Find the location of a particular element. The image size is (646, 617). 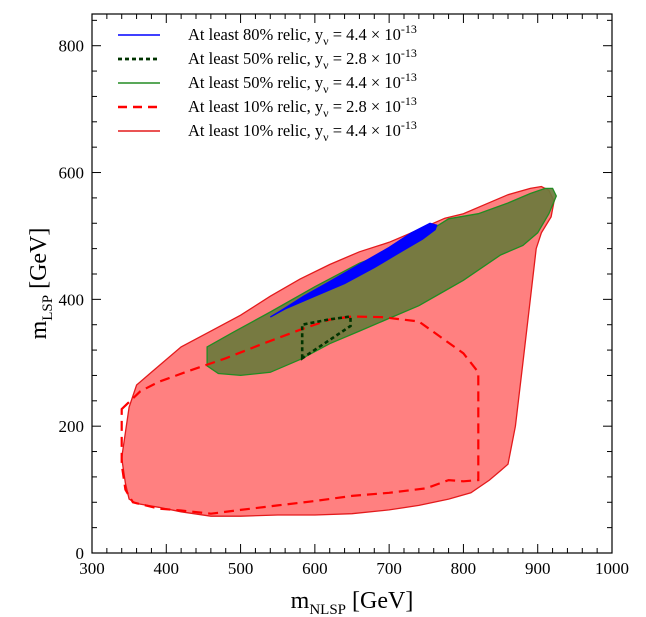

x-tick-label: 300 is located at coordinates (92, 568).